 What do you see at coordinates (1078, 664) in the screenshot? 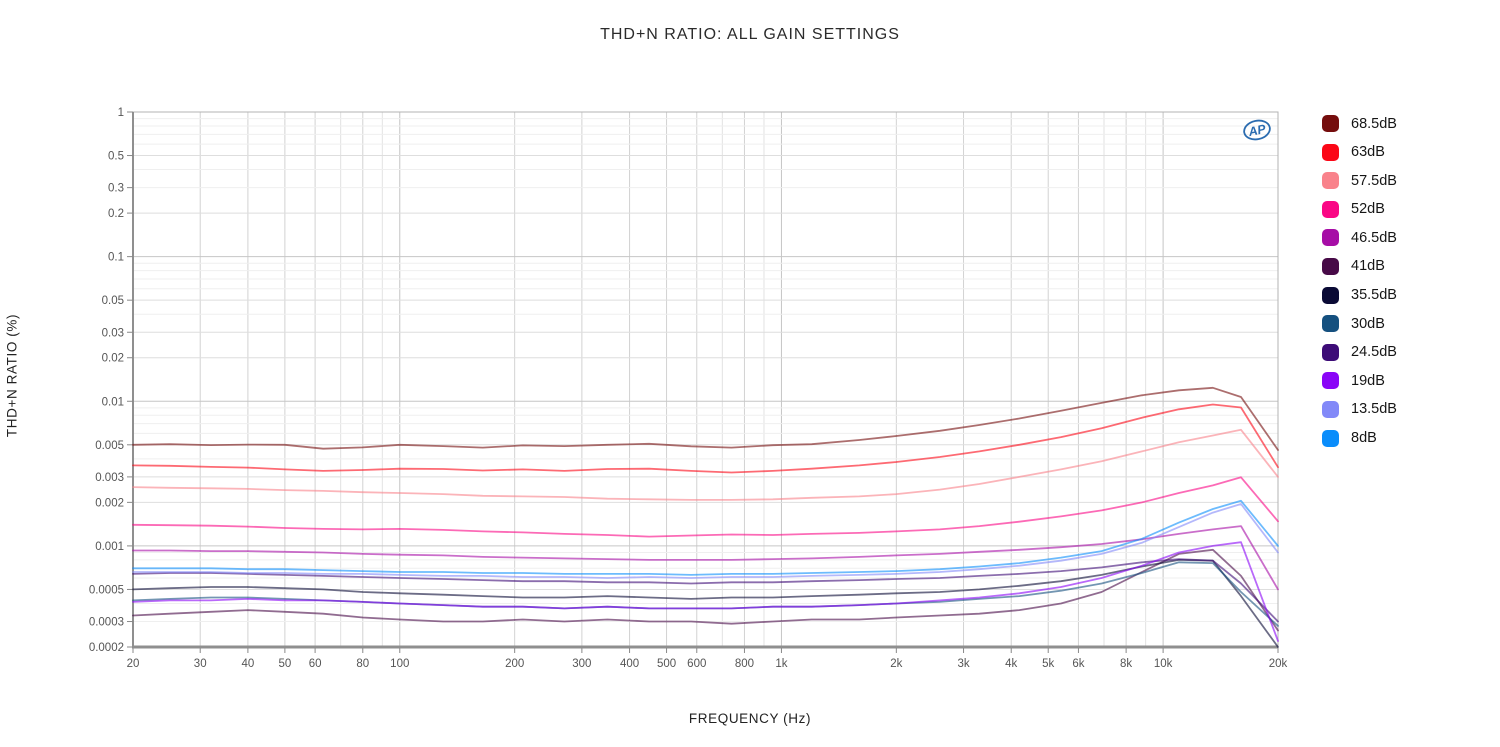
I see `x-tick-label: 6k` at bounding box center [1078, 664].